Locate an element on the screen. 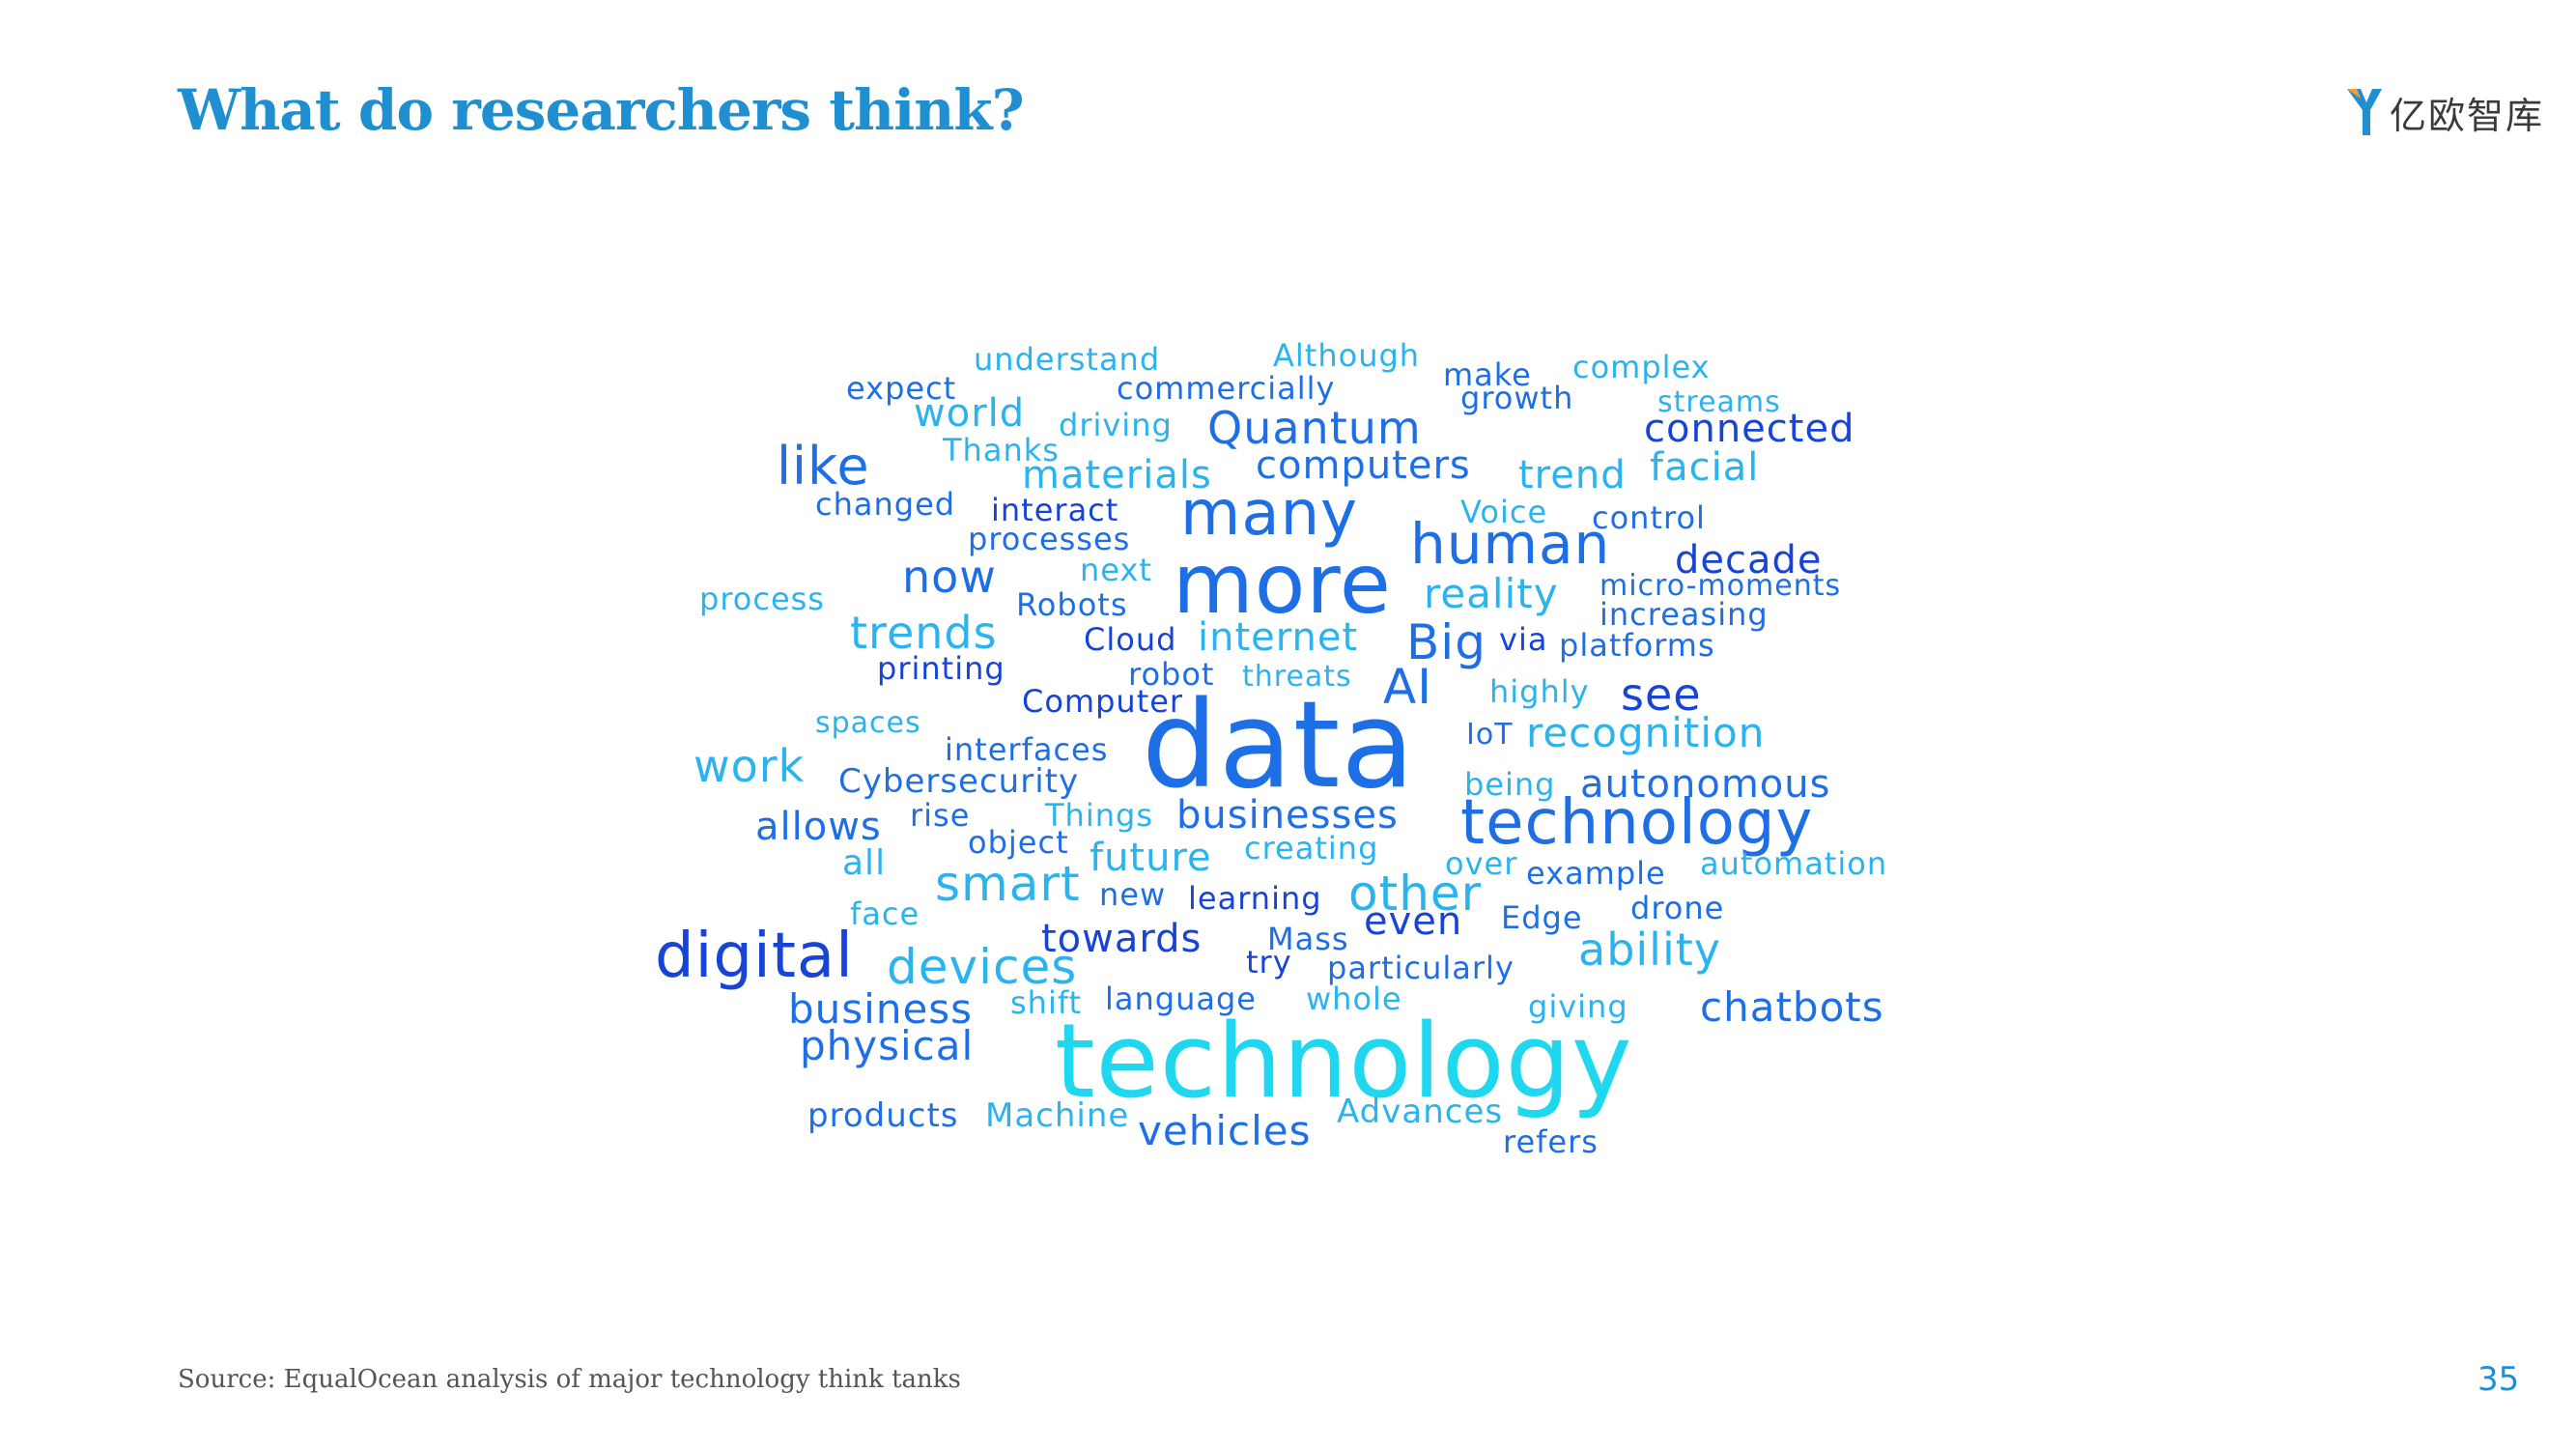 The height and width of the screenshot is (1449, 2576). word-cloud-word: Robots is located at coordinates (1072, 604).